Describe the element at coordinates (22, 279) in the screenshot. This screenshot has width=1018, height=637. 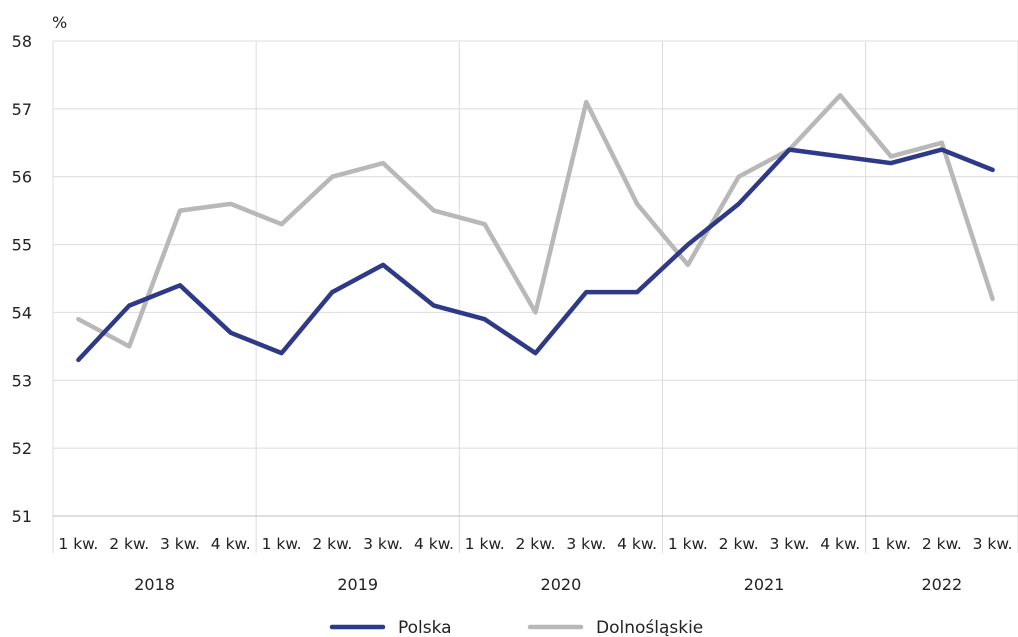
I see `y-axis: 51 52 53 54 55 56 57 58` at that location.